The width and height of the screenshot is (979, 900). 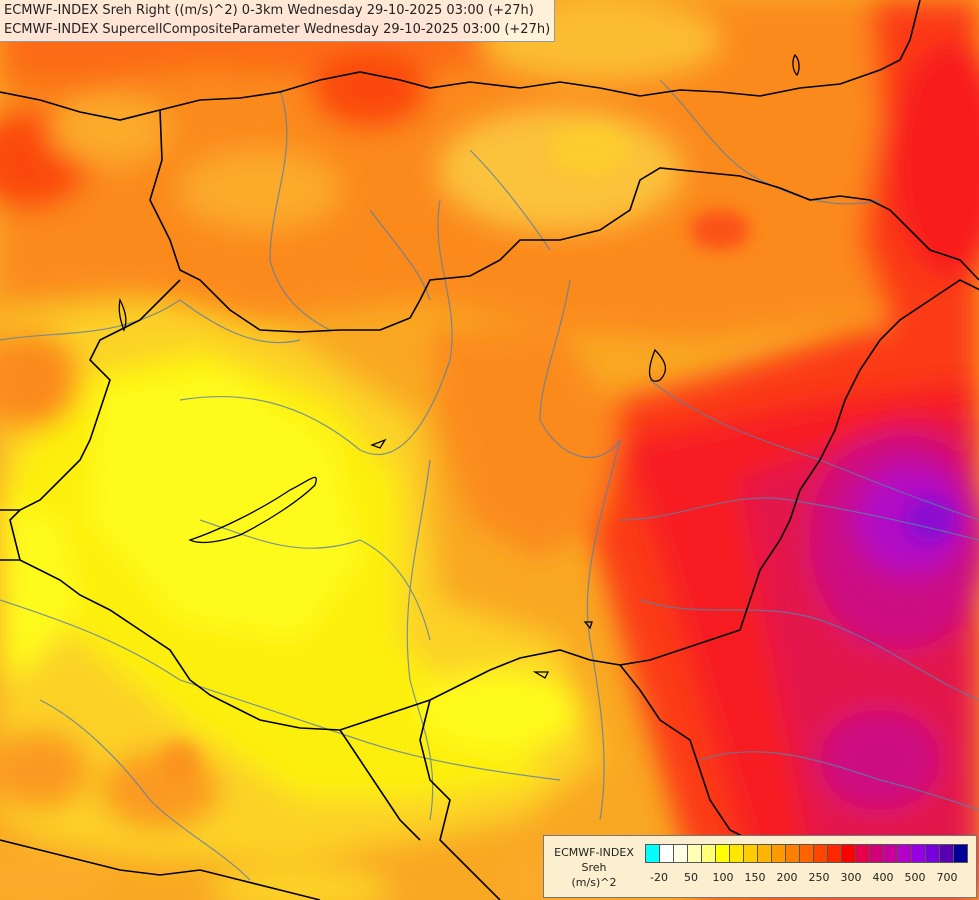 What do you see at coordinates (947, 877) in the screenshot?
I see `legend-tick-label: 700` at bounding box center [947, 877].